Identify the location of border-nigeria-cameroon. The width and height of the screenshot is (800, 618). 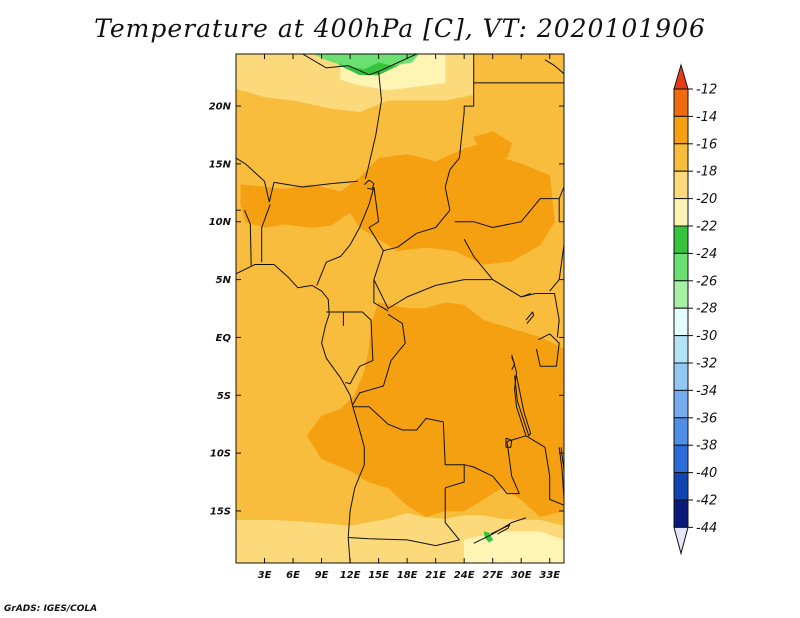
(345, 236).